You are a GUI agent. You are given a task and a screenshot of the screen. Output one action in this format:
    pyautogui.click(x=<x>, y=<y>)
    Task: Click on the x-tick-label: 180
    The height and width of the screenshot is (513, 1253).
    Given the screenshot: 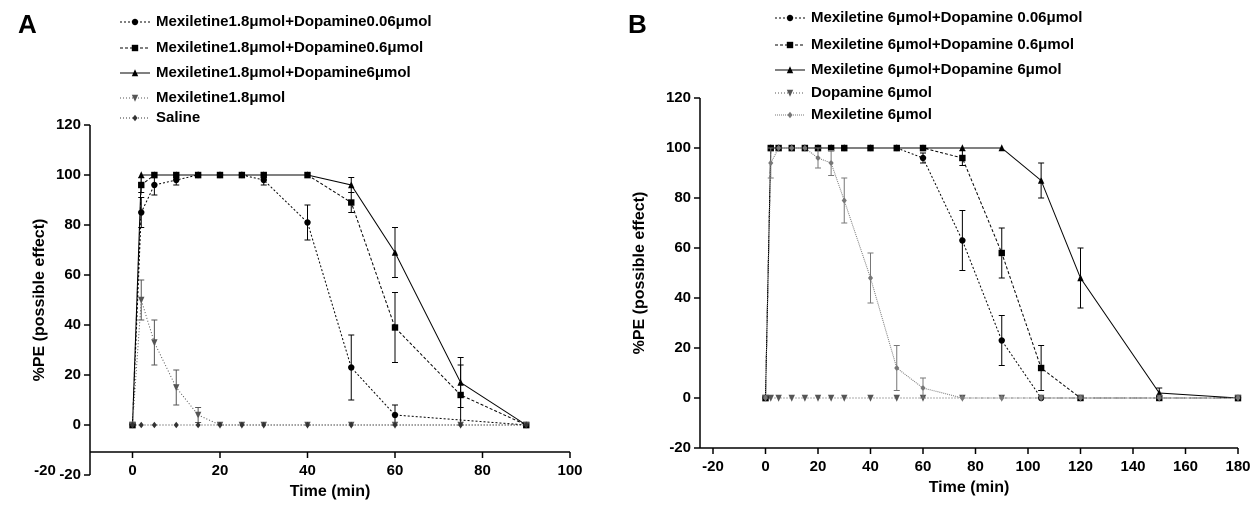 What is the action you would take?
    pyautogui.click(x=1237, y=466)
    